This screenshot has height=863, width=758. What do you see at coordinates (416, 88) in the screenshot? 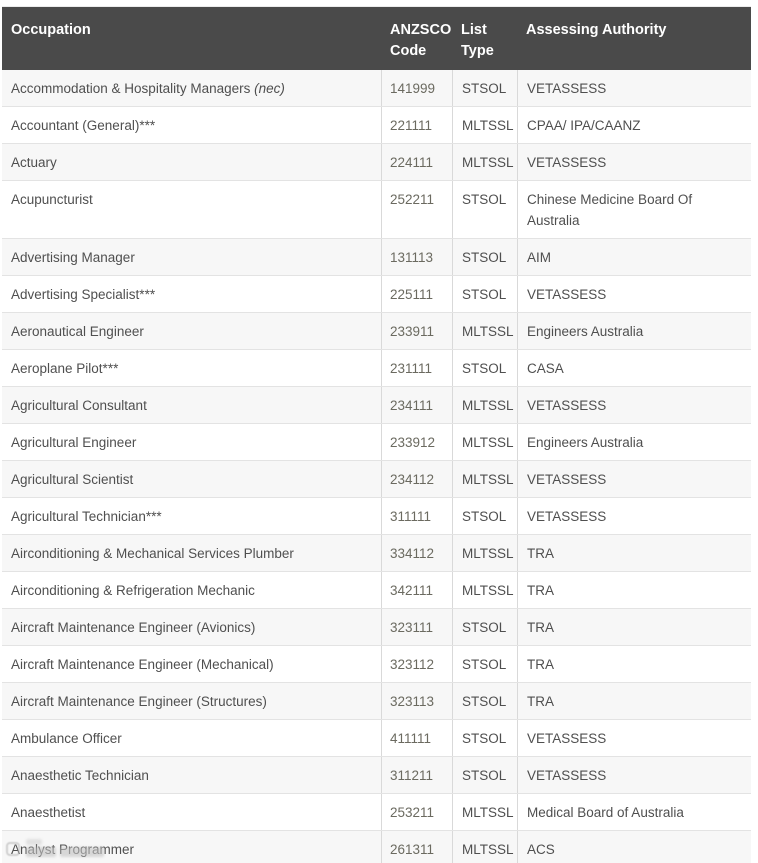
I see `cell-anzsco-code: 141999` at bounding box center [416, 88].